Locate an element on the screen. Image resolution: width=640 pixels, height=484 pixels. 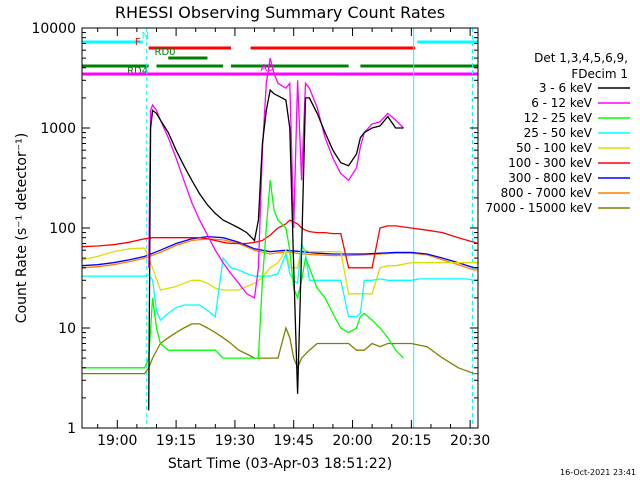
x-axis-label: Start Time (03-Apr-03 18:51:22) is located at coordinates (280, 464).